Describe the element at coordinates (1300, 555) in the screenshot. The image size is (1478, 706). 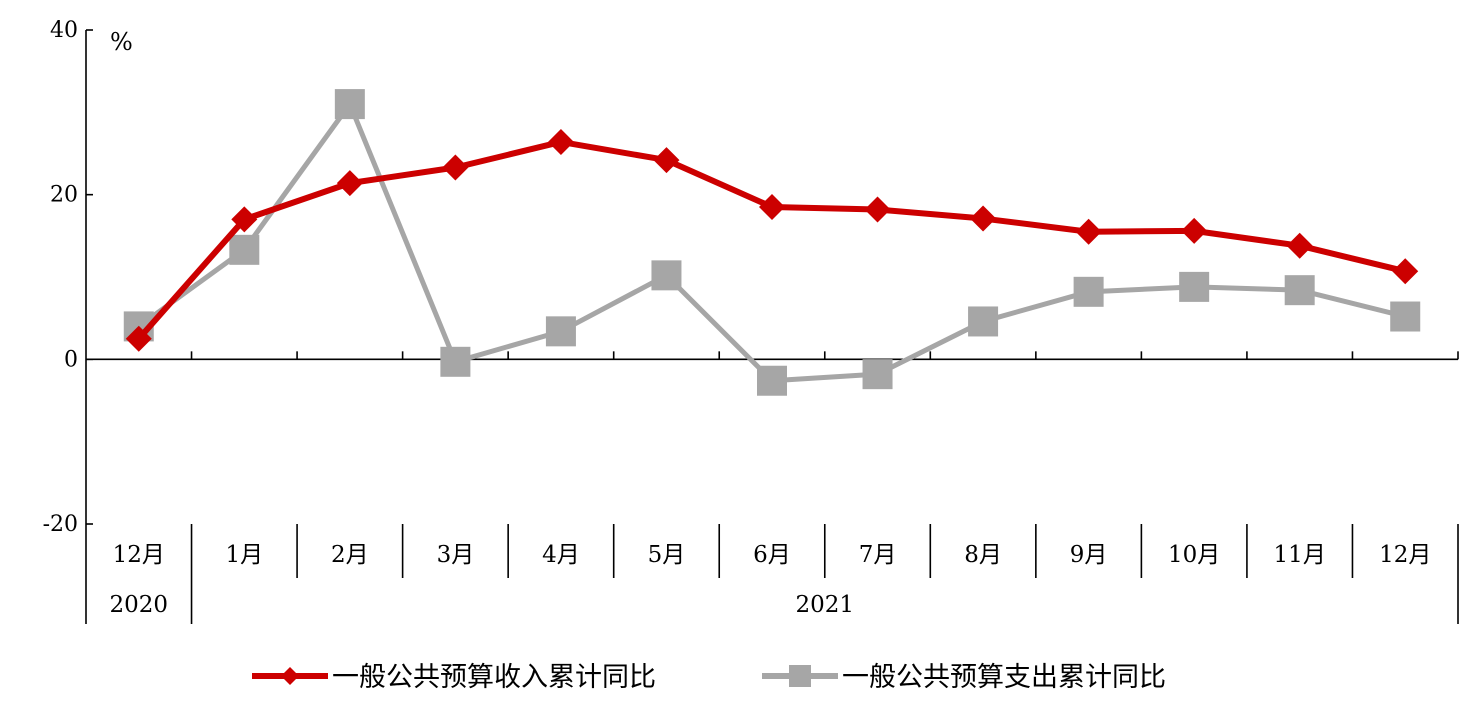
I see `x-tick-label: 11月` at that location.